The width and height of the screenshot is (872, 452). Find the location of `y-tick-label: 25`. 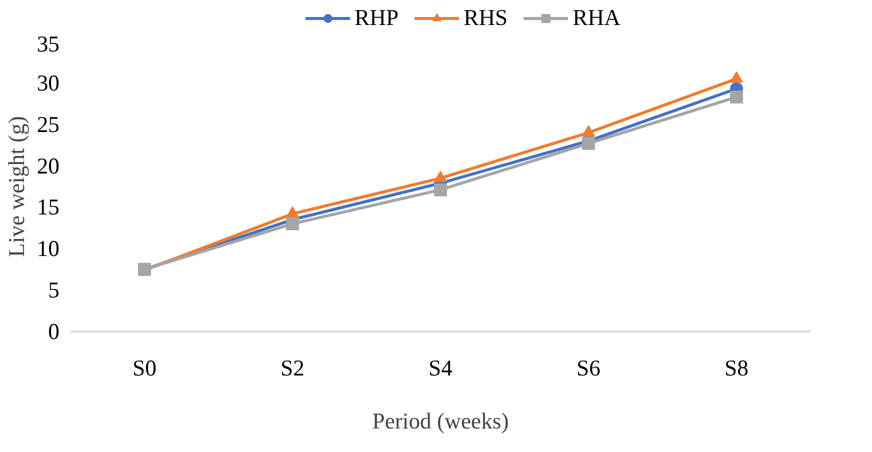

y-tick-label: 25 is located at coordinates (48, 124).